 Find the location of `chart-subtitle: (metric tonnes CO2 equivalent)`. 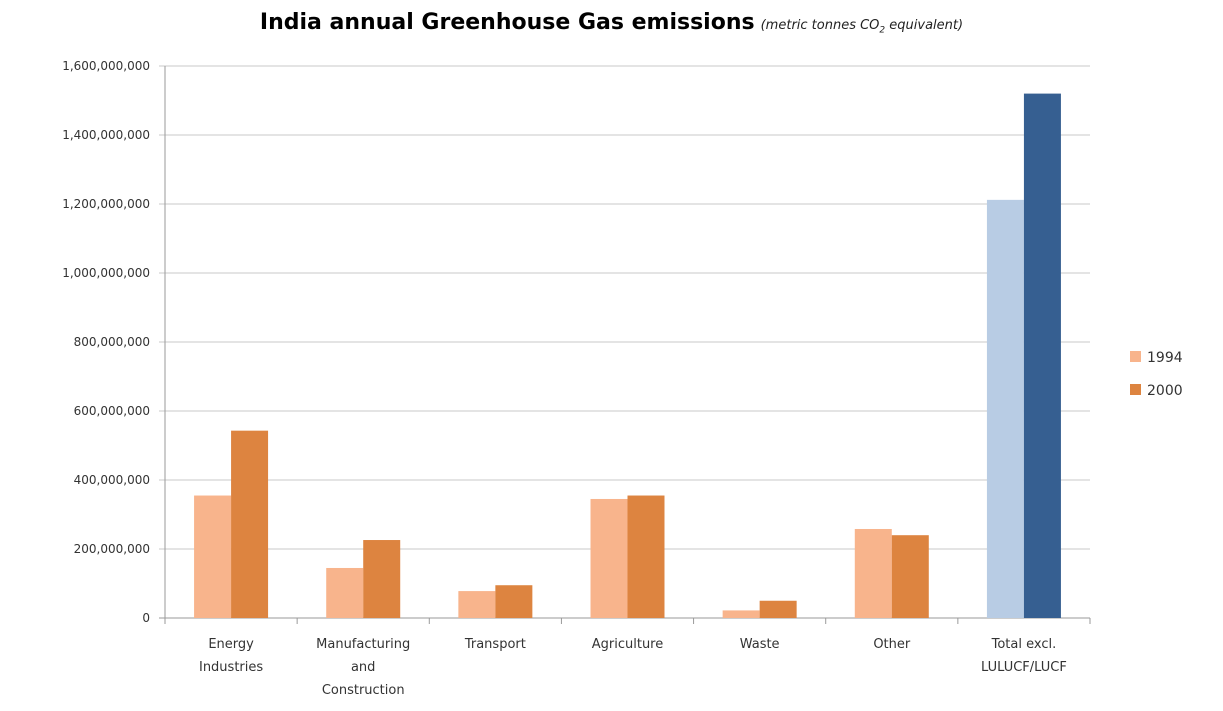

chart-subtitle: (metric tonnes CO2 equivalent) is located at coordinates (862, 27).